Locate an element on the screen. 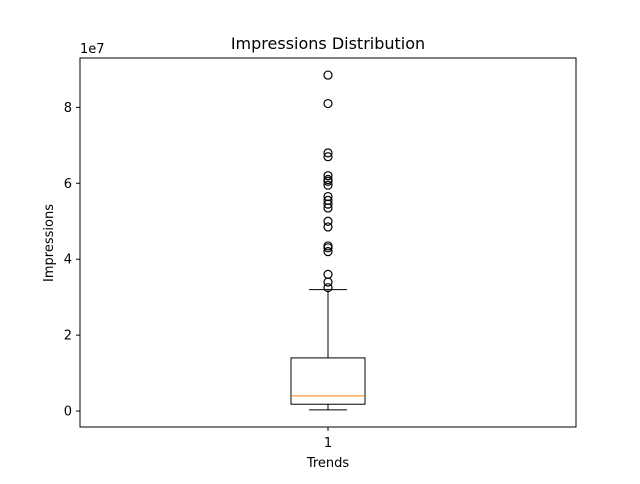 The height and width of the screenshot is (484, 640). iqr-box is located at coordinates (328, 381).